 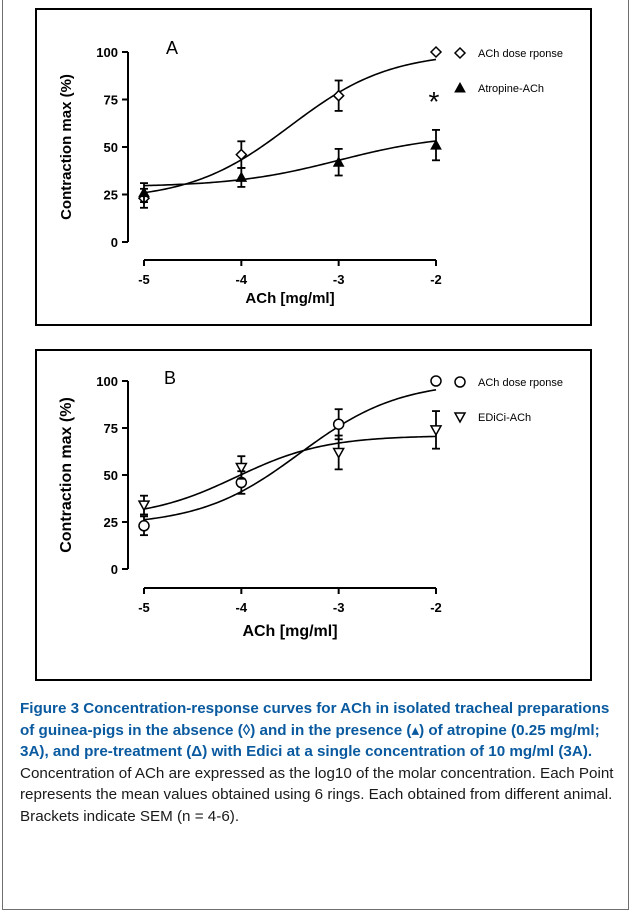 I want to click on legend-label: Atropine-ACh, so click(x=511, y=89).